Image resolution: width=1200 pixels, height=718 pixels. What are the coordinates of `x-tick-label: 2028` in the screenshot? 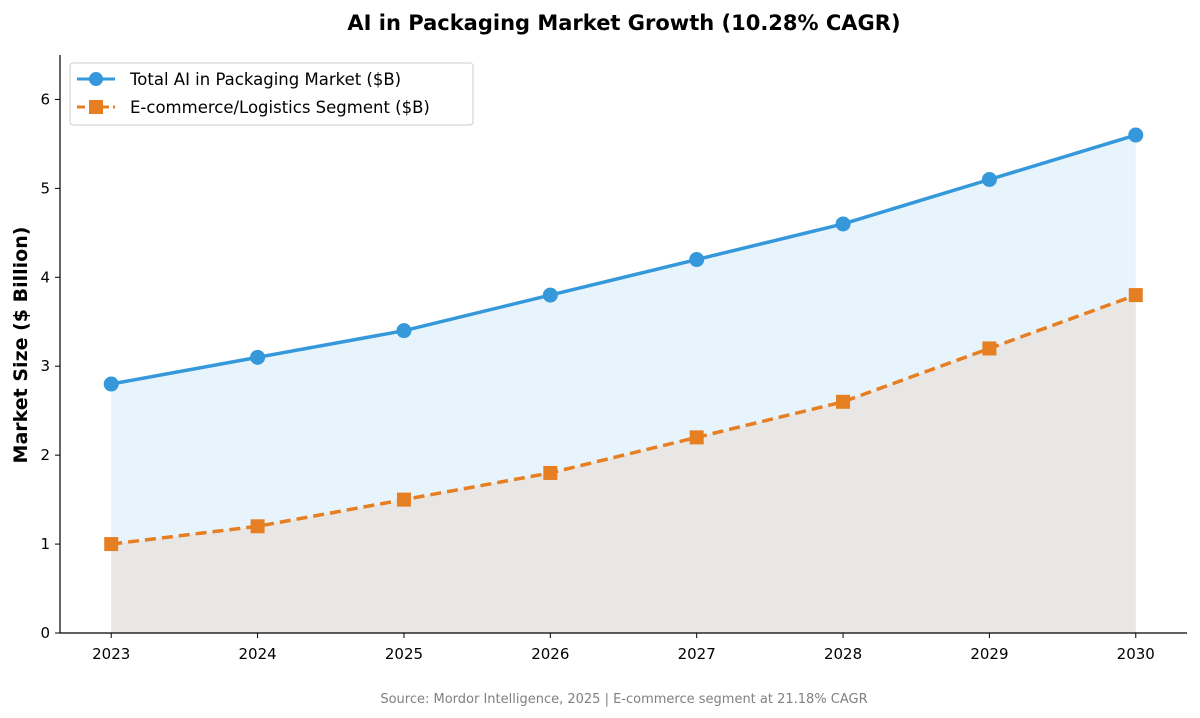 It's located at (843, 654).